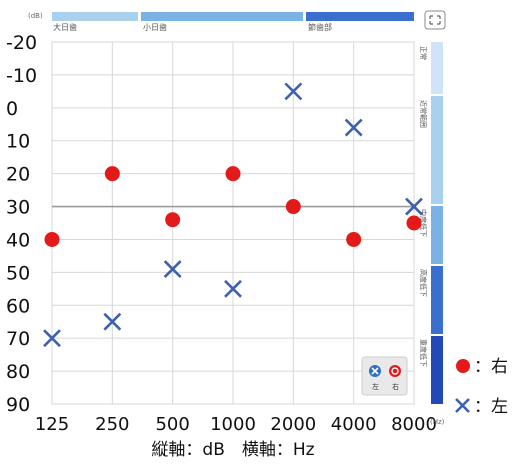 The height and width of the screenshot is (472, 525). What do you see at coordinates (423, 114) in the screenshot?
I see `side-band-label-2: 近常範囲` at bounding box center [423, 114].